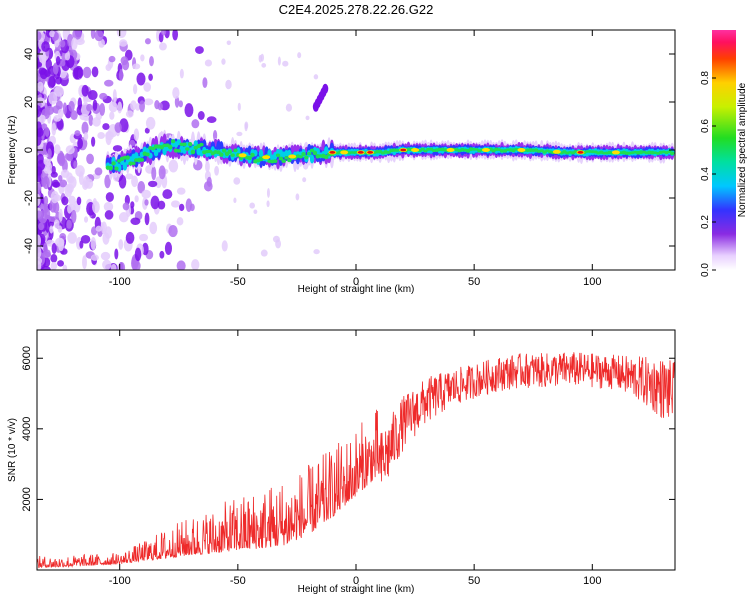 The height and width of the screenshot is (600, 750). What do you see at coordinates (27, 429) in the screenshot?
I see `y-tick-label: 4000` at bounding box center [27, 429].